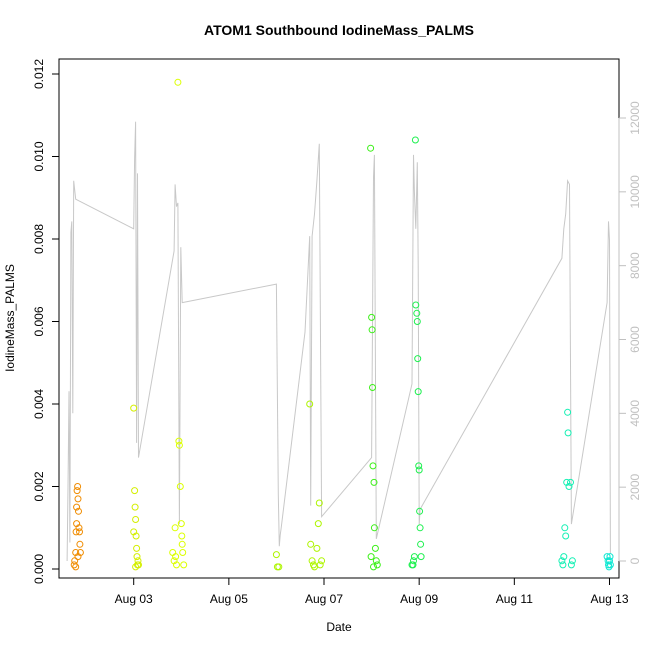  Describe the element at coordinates (229, 599) in the screenshot. I see `x-tick-label: Aug 05` at that location.